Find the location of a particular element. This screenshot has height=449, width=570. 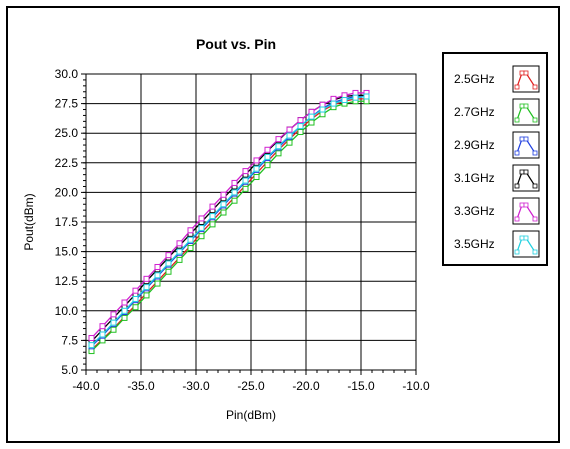

y-axis-label: Pout(dBm) is located at coordinates (29, 221).